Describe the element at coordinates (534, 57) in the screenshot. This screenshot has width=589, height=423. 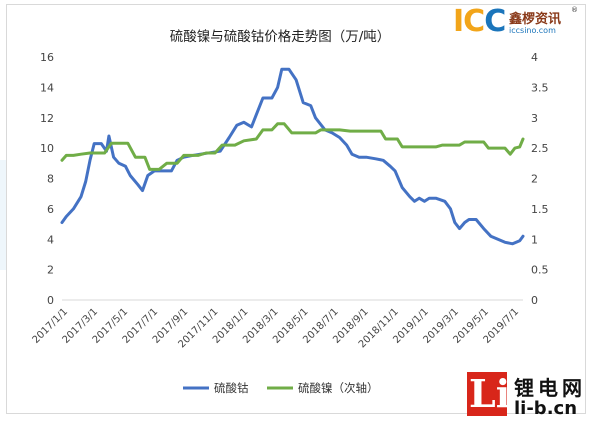
I see `y-right-tick-label: 4` at that location.